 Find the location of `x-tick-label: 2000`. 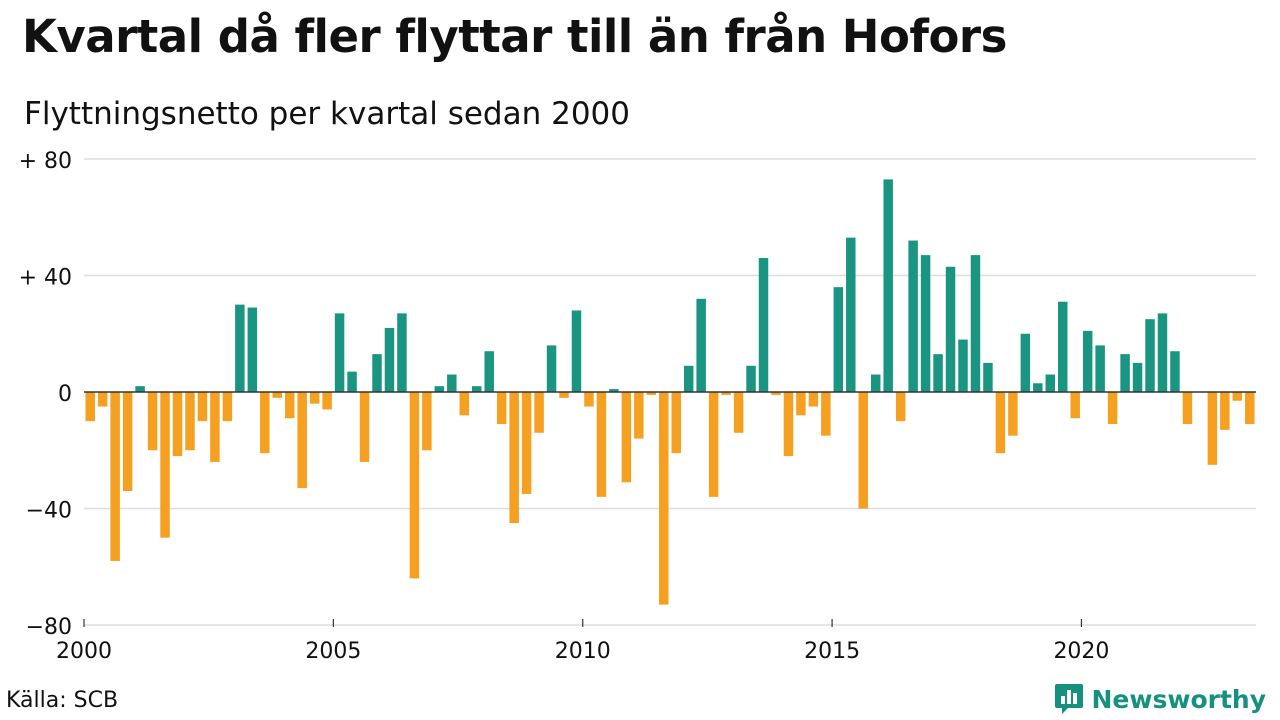

x-tick-label: 2000 is located at coordinates (84, 651).